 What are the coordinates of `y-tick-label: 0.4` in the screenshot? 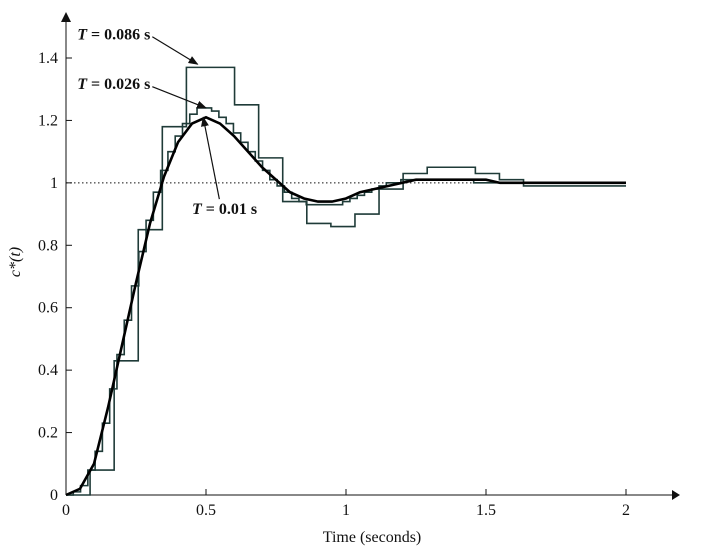 It's located at (48, 370).